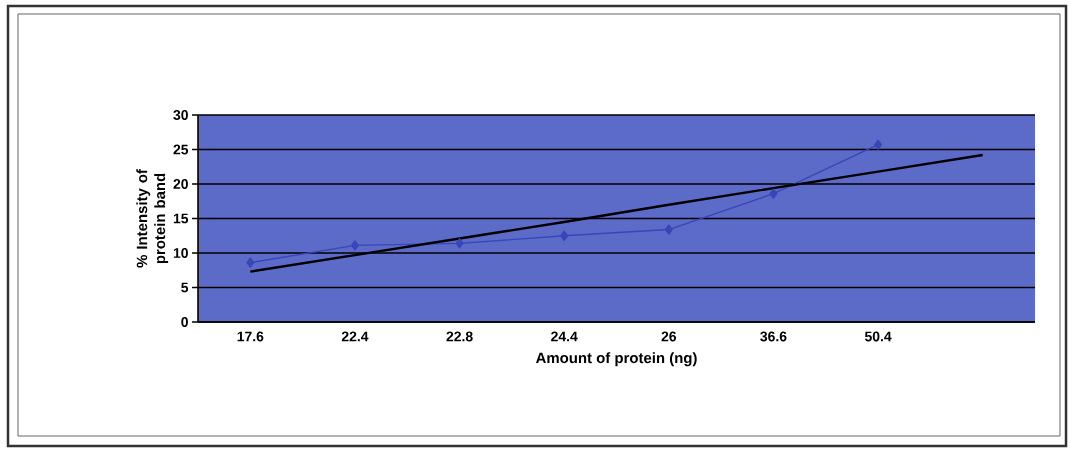 The image size is (1070, 450). What do you see at coordinates (184, 322) in the screenshot?
I see `y-tick-label: 0` at bounding box center [184, 322].